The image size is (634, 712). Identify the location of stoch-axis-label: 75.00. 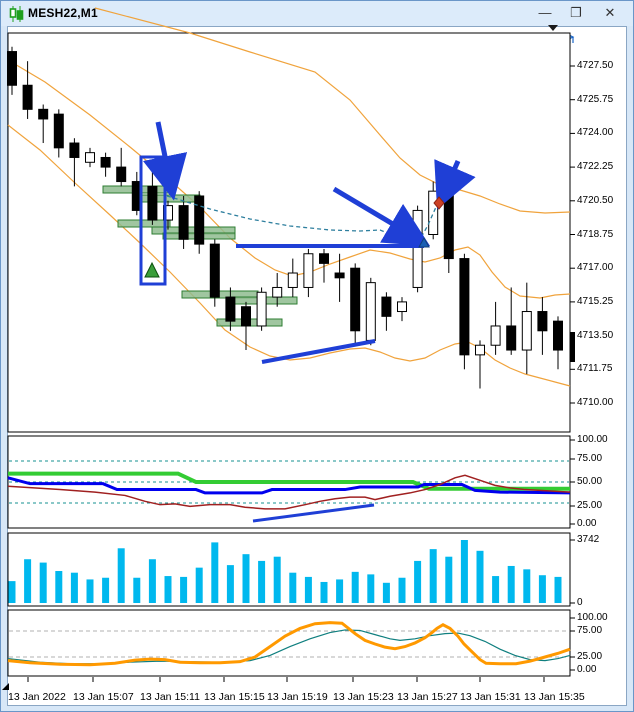
(590, 630).